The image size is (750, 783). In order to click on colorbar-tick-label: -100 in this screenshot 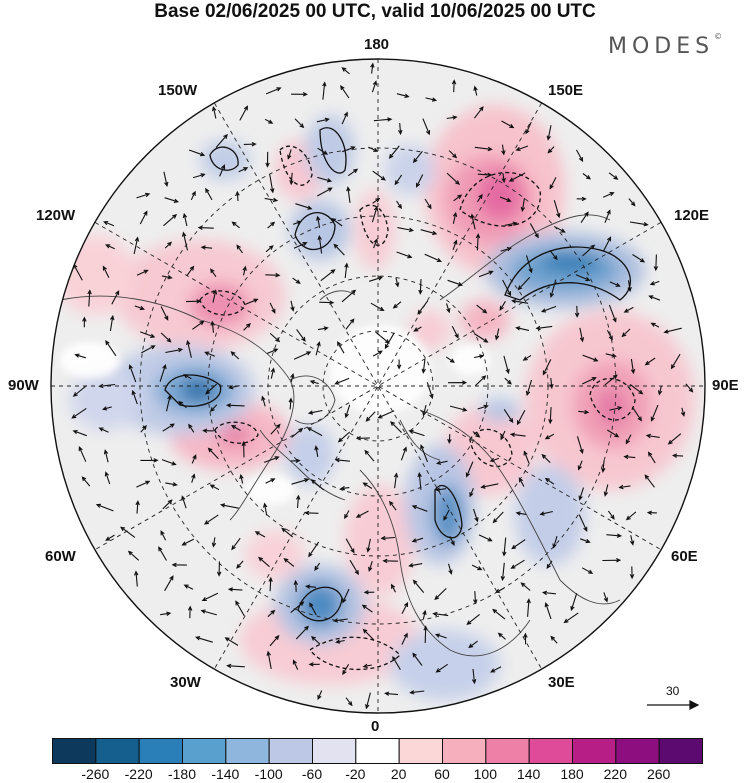, I will do `click(268, 774)`.